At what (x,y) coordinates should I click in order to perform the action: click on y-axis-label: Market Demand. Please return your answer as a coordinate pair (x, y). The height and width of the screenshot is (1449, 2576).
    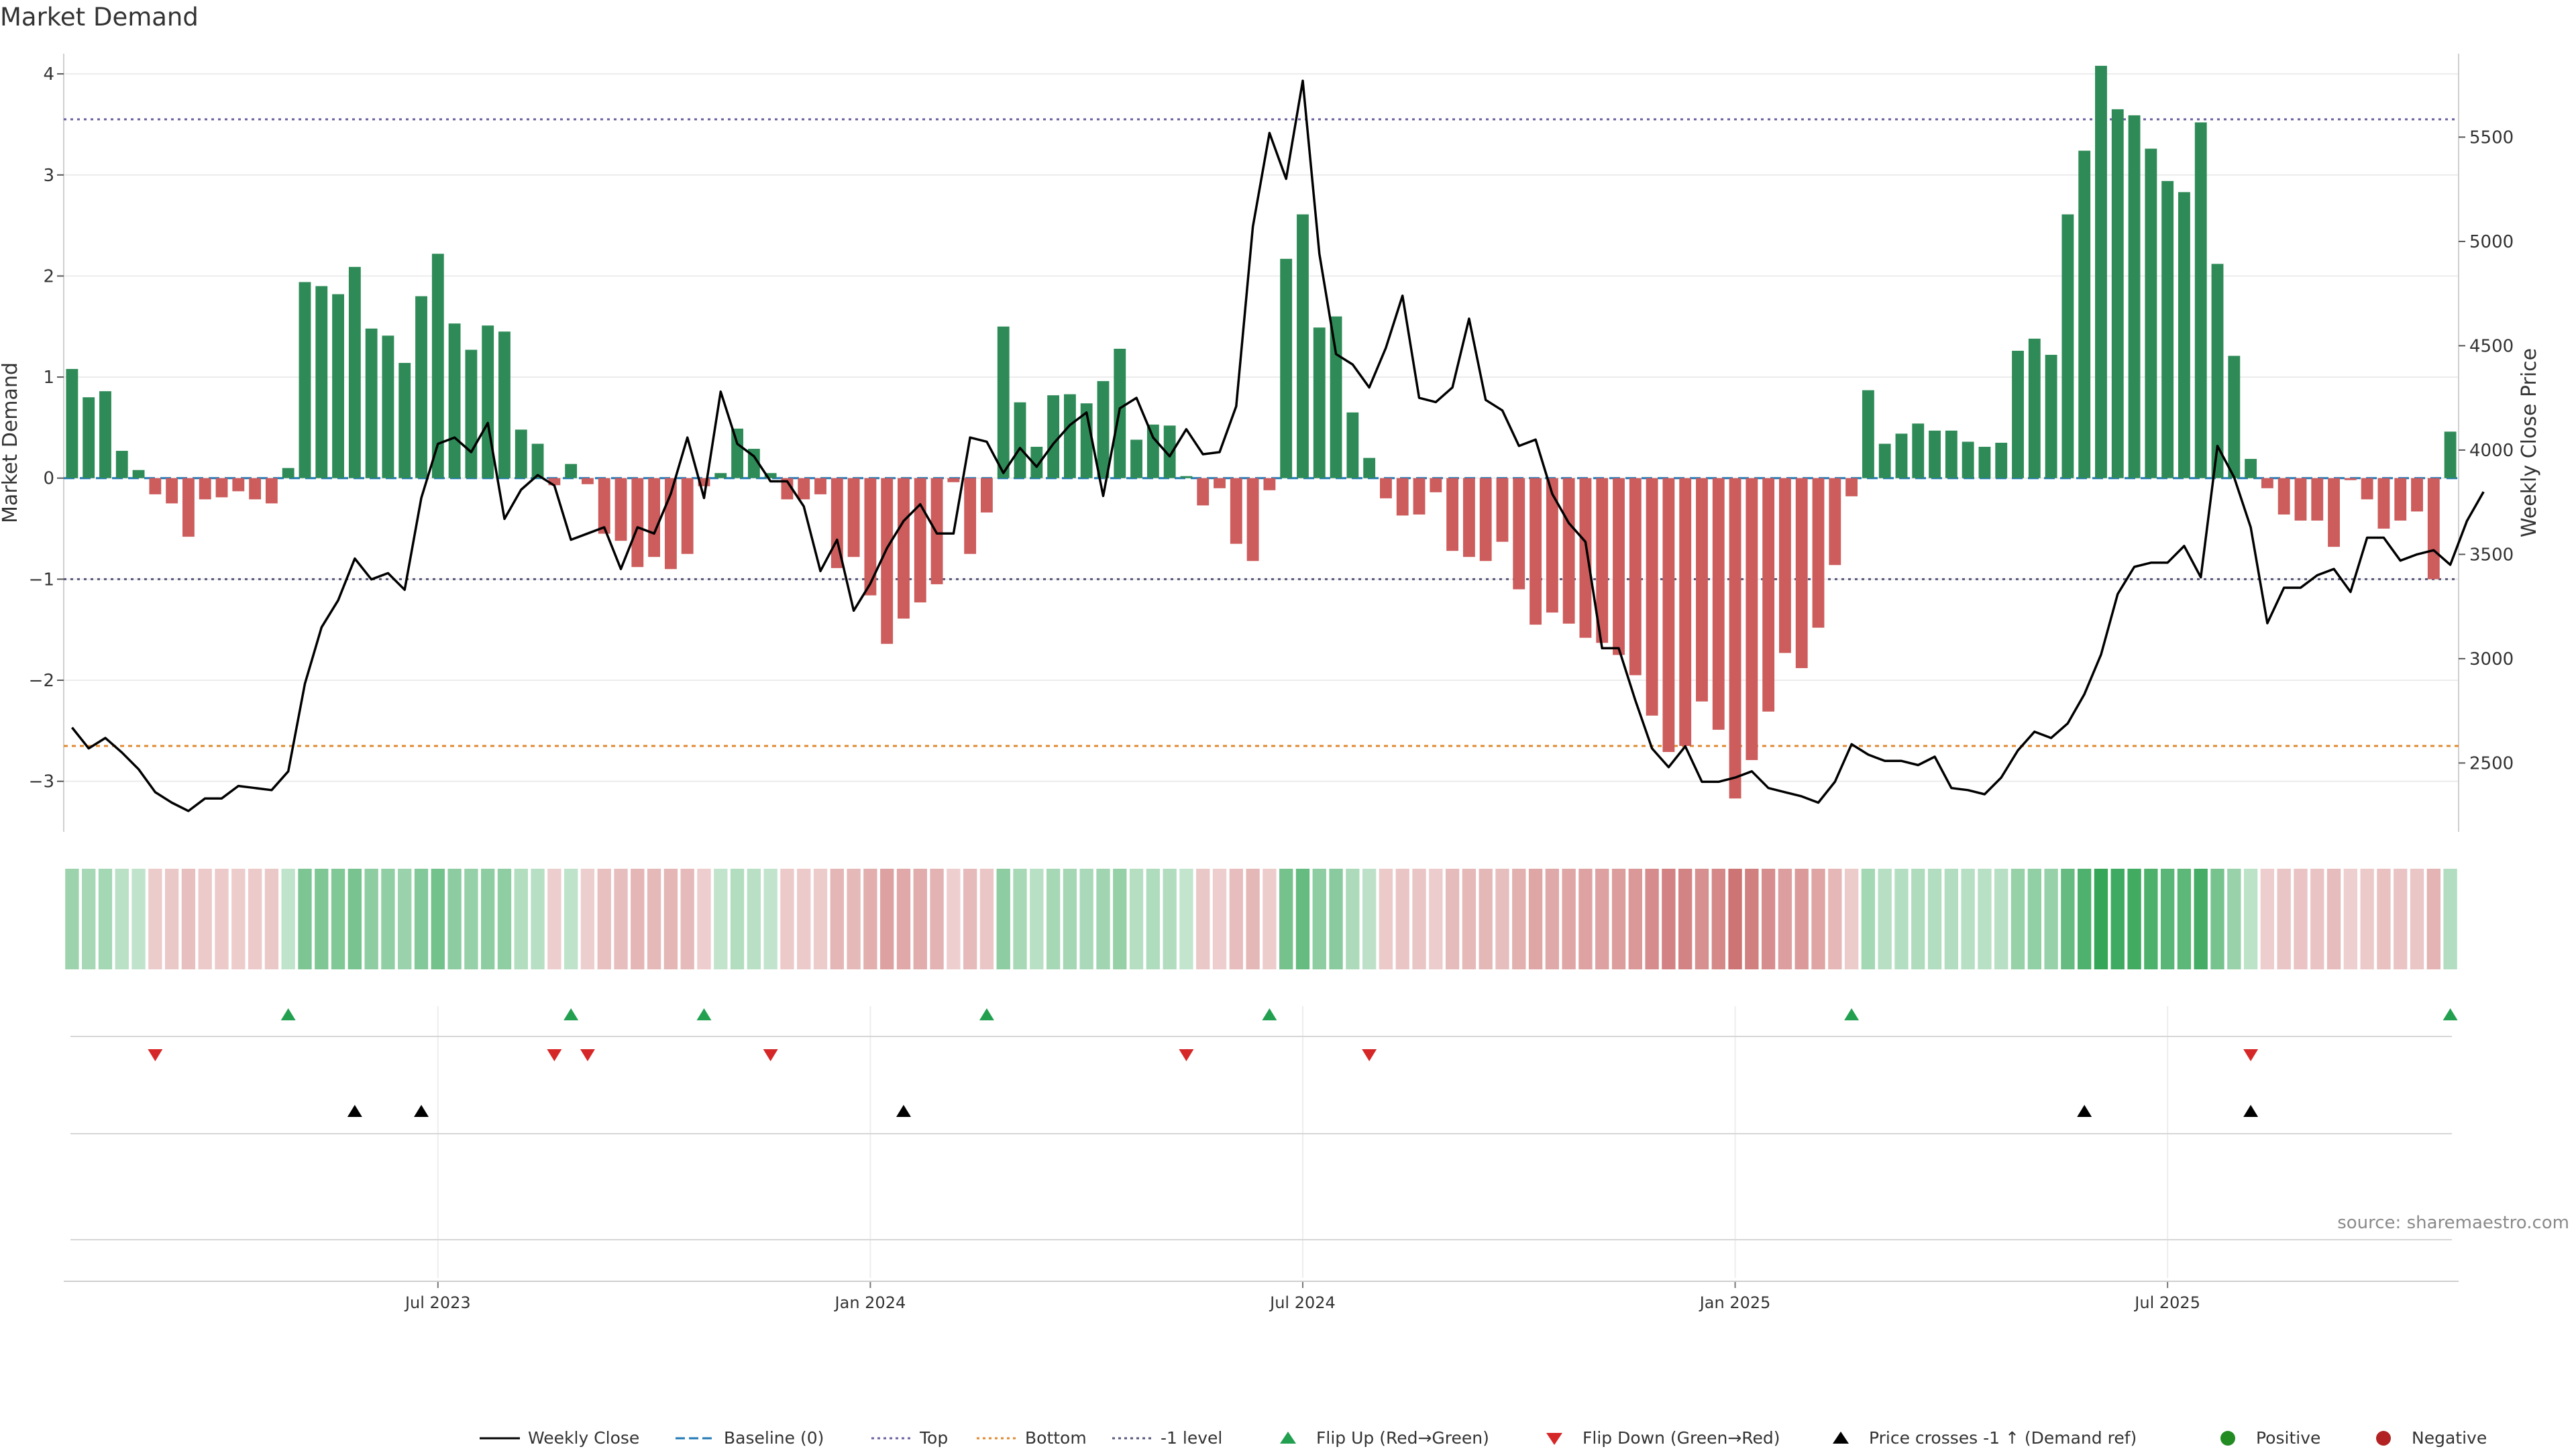
    Looking at the image, I should click on (11, 442).